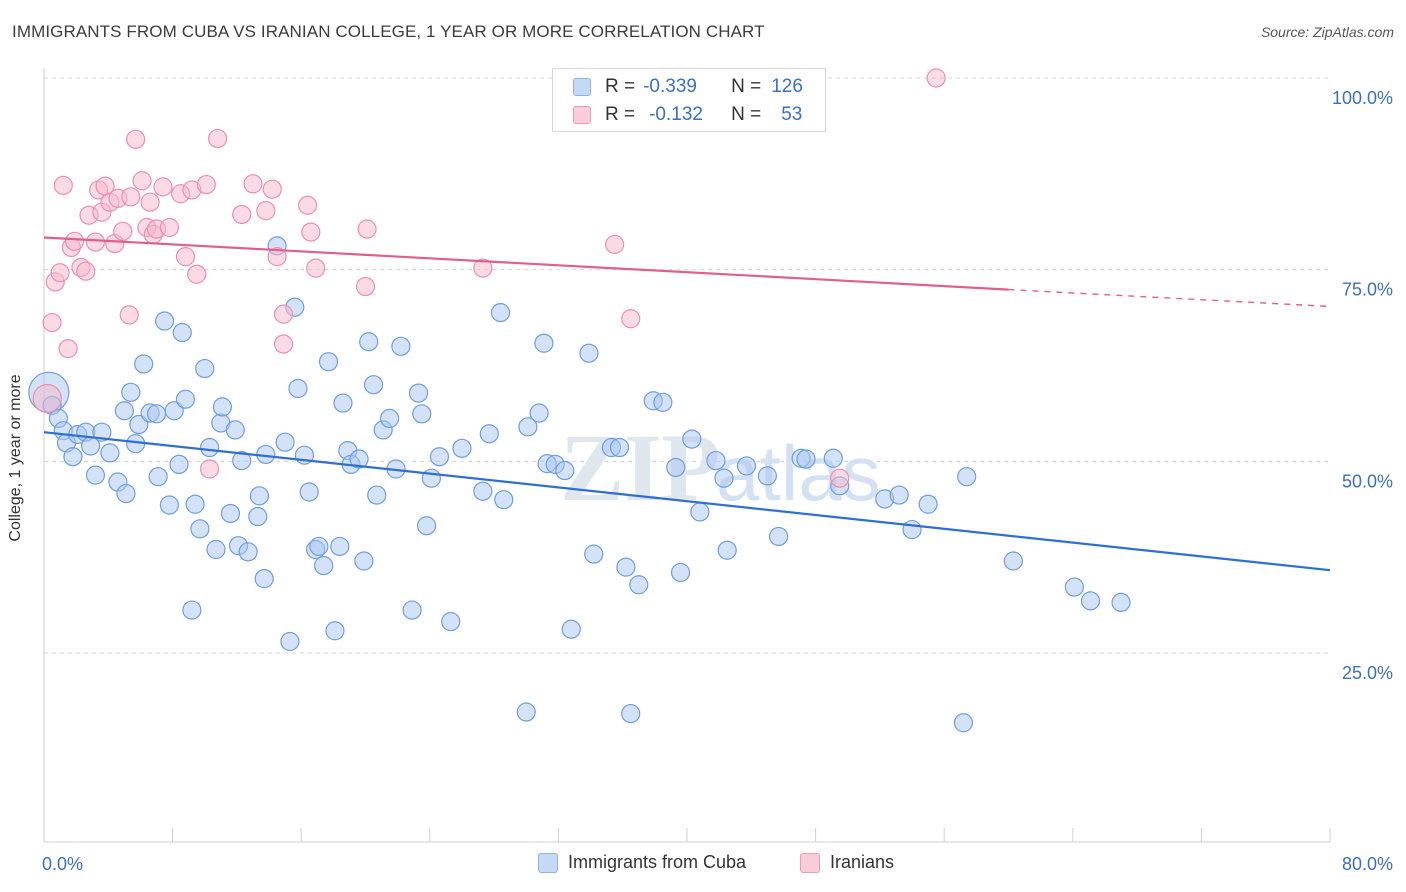 Image resolution: width=1406 pixels, height=892 pixels. Describe the element at coordinates (670, 86) in the screenshot. I see `legend-r-value-cuba: -0.339` at that location.